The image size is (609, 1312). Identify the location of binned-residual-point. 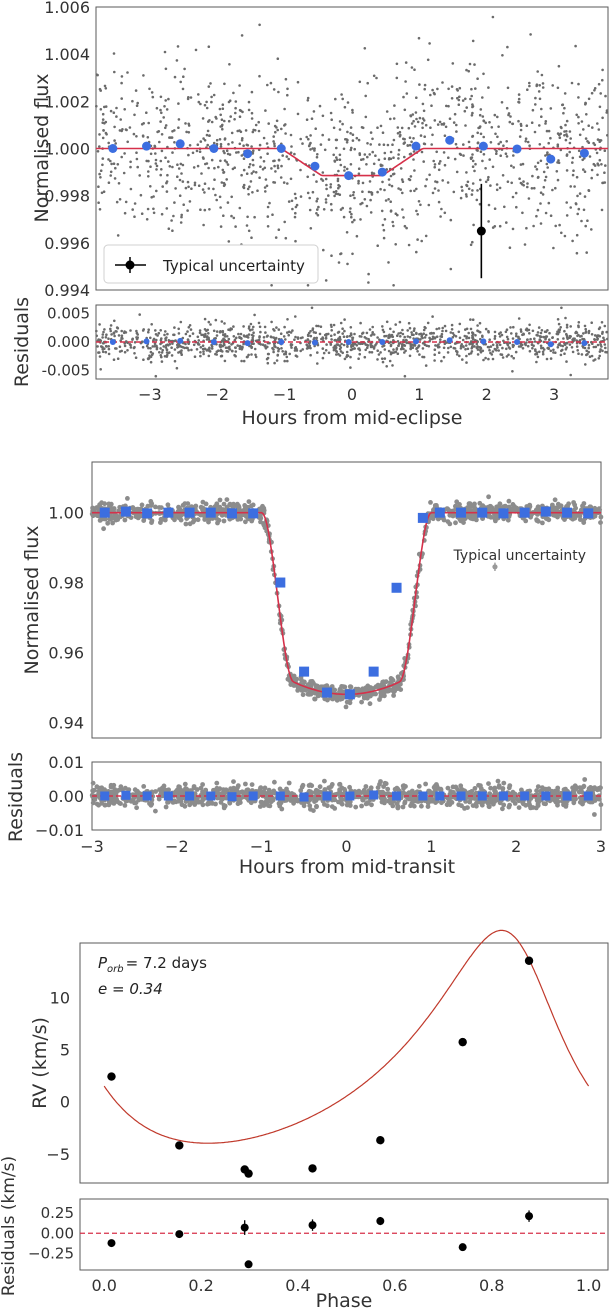
(327, 796).